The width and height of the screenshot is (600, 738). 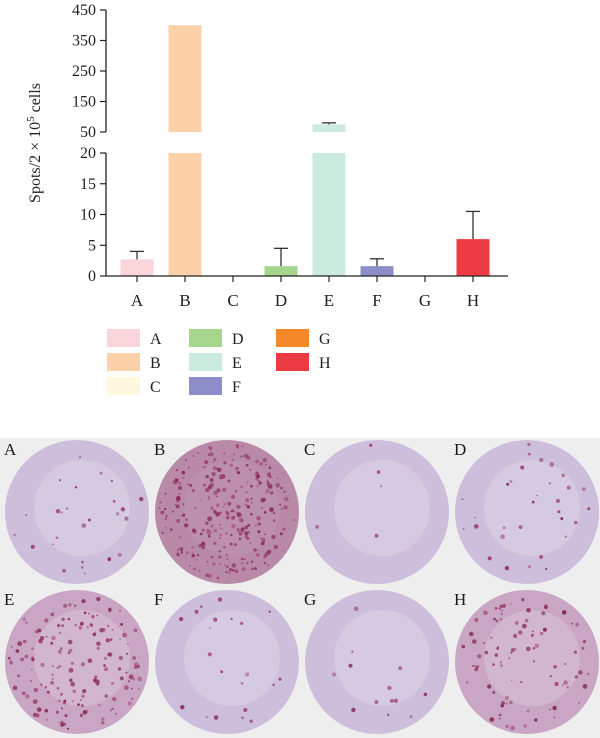 What do you see at coordinates (82, 508) in the screenshot?
I see `well-highlight` at bounding box center [82, 508].